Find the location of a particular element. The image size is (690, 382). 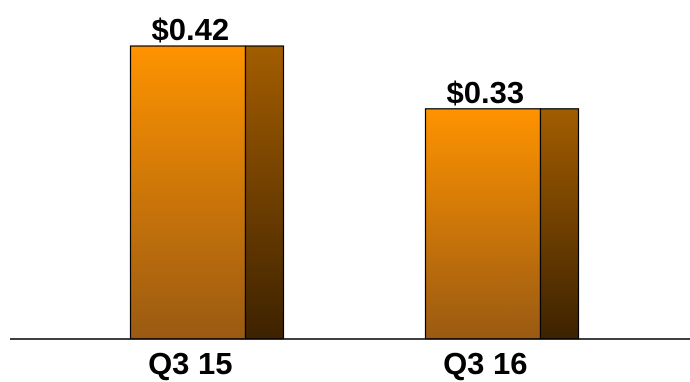

data-label-2: $0.33 is located at coordinates (486, 92).